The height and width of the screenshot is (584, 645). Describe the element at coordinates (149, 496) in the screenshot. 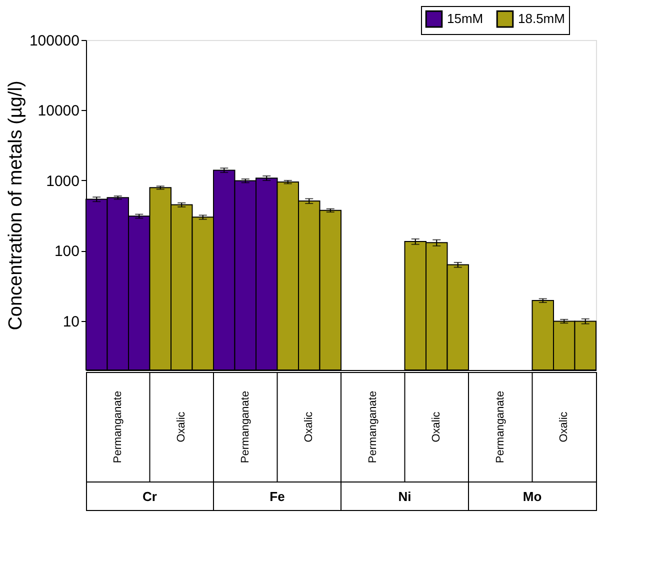

I see `text: Cr` at that location.